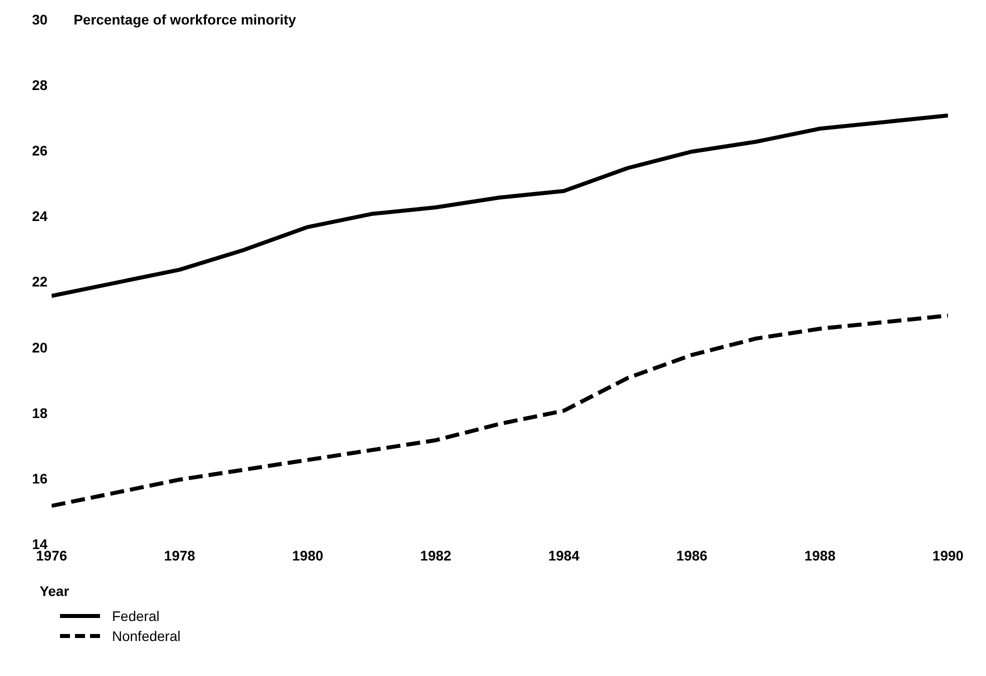 This screenshot has width=986, height=676. I want to click on x-tick-label: 1980, so click(308, 555).